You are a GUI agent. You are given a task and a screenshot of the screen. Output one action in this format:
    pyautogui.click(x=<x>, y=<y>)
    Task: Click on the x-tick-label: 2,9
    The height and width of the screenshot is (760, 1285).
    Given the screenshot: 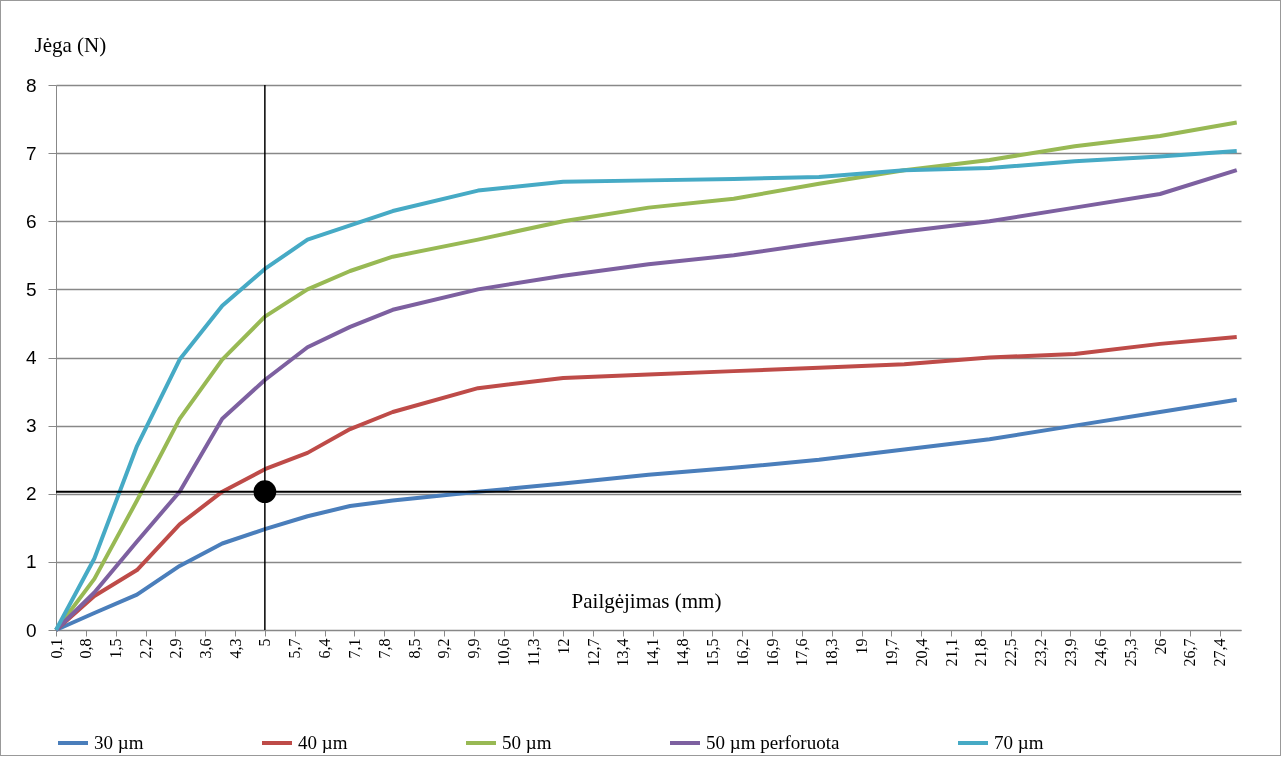 What is the action you would take?
    pyautogui.click(x=175, y=648)
    